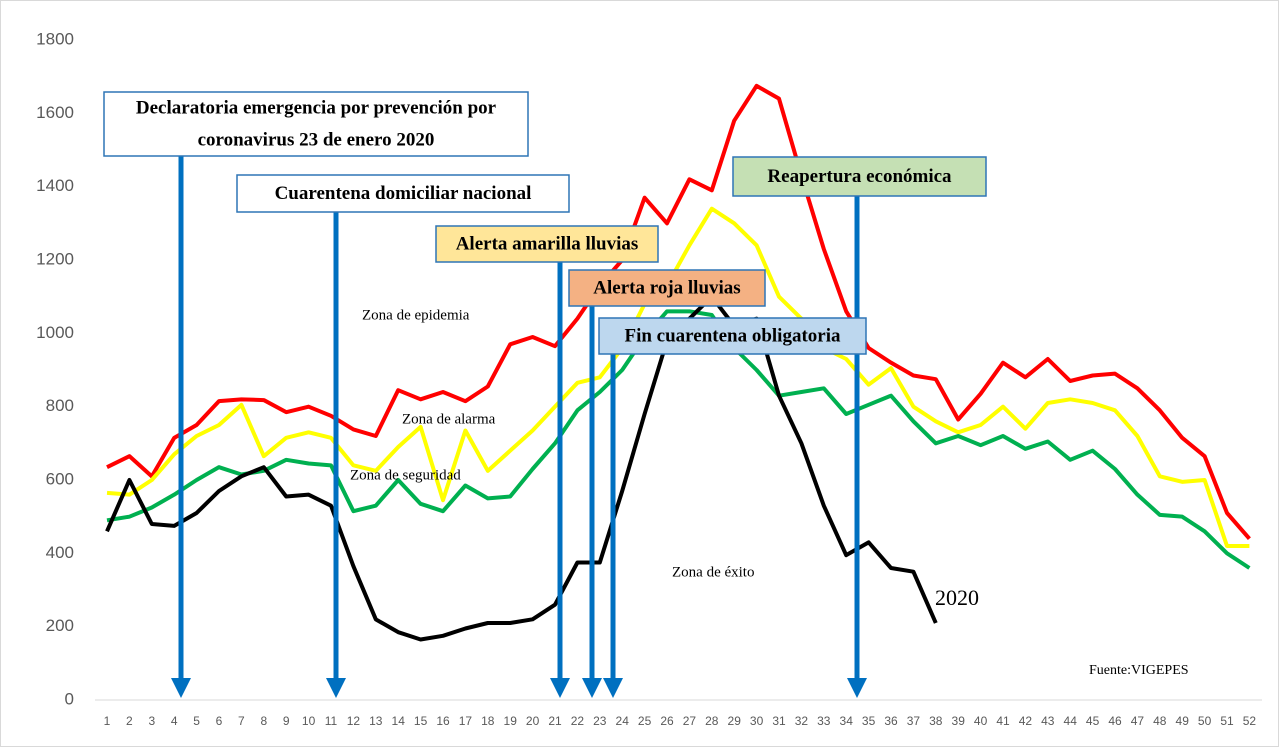 The image size is (1279, 747). I want to click on zone-label: Zona de seguridad, so click(405, 475).